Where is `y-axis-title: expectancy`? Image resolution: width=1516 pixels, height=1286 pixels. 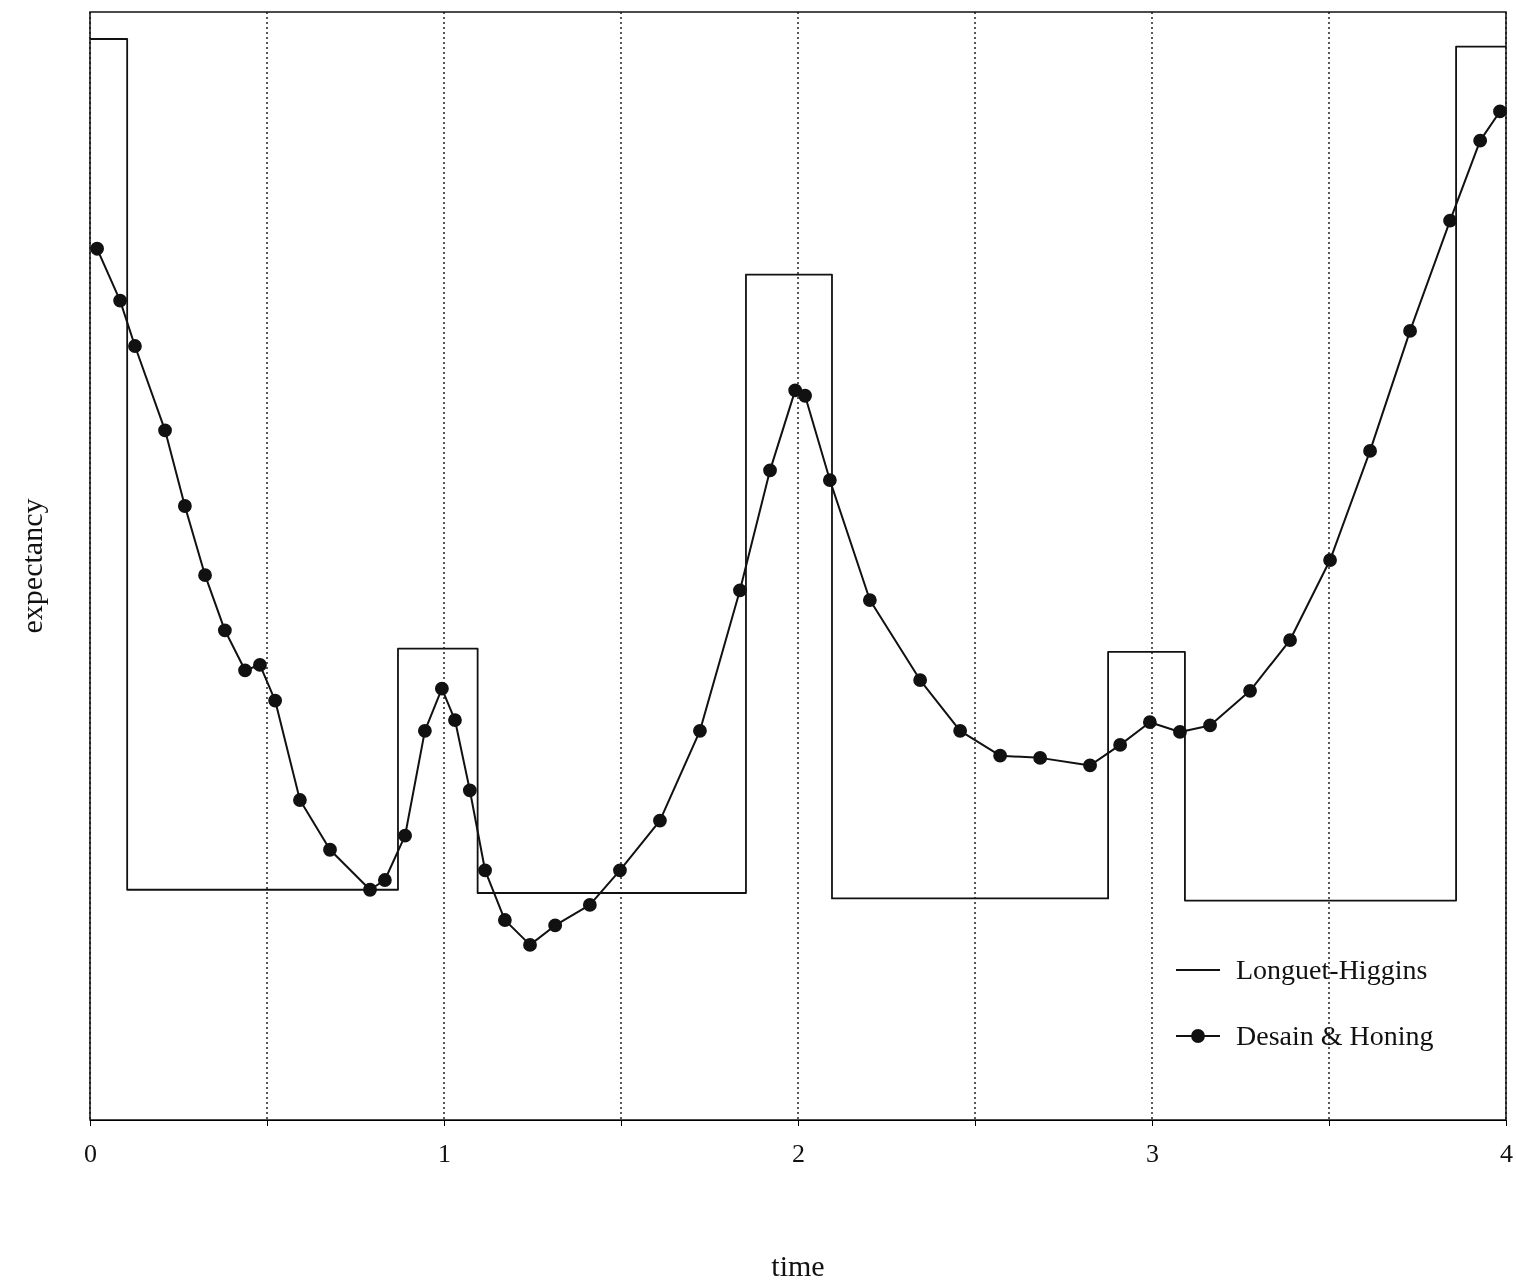 y-axis-title: expectancy is located at coordinates (31, 566).